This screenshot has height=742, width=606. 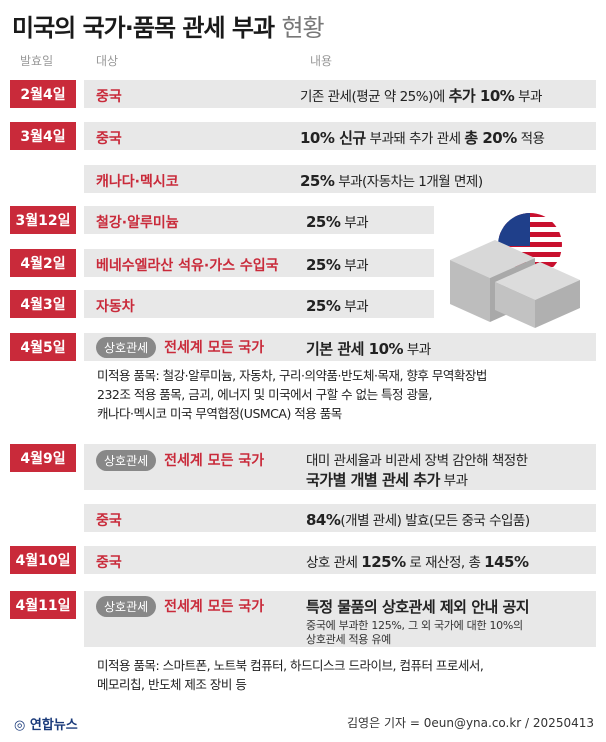 What do you see at coordinates (43, 347) in the screenshot?
I see `date-badge: 4월5일` at bounding box center [43, 347].